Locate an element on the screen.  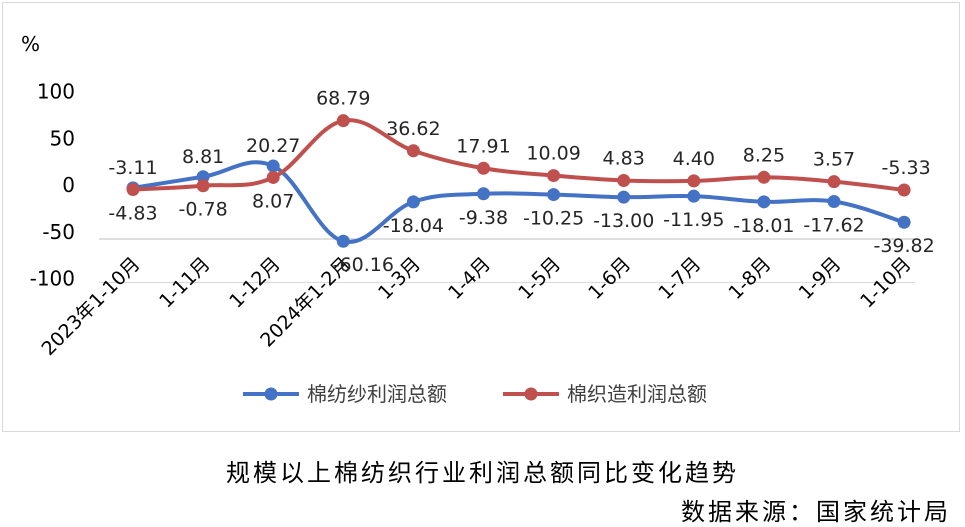
data-label-cotton-weaving: -5.33 is located at coordinates (906, 168).